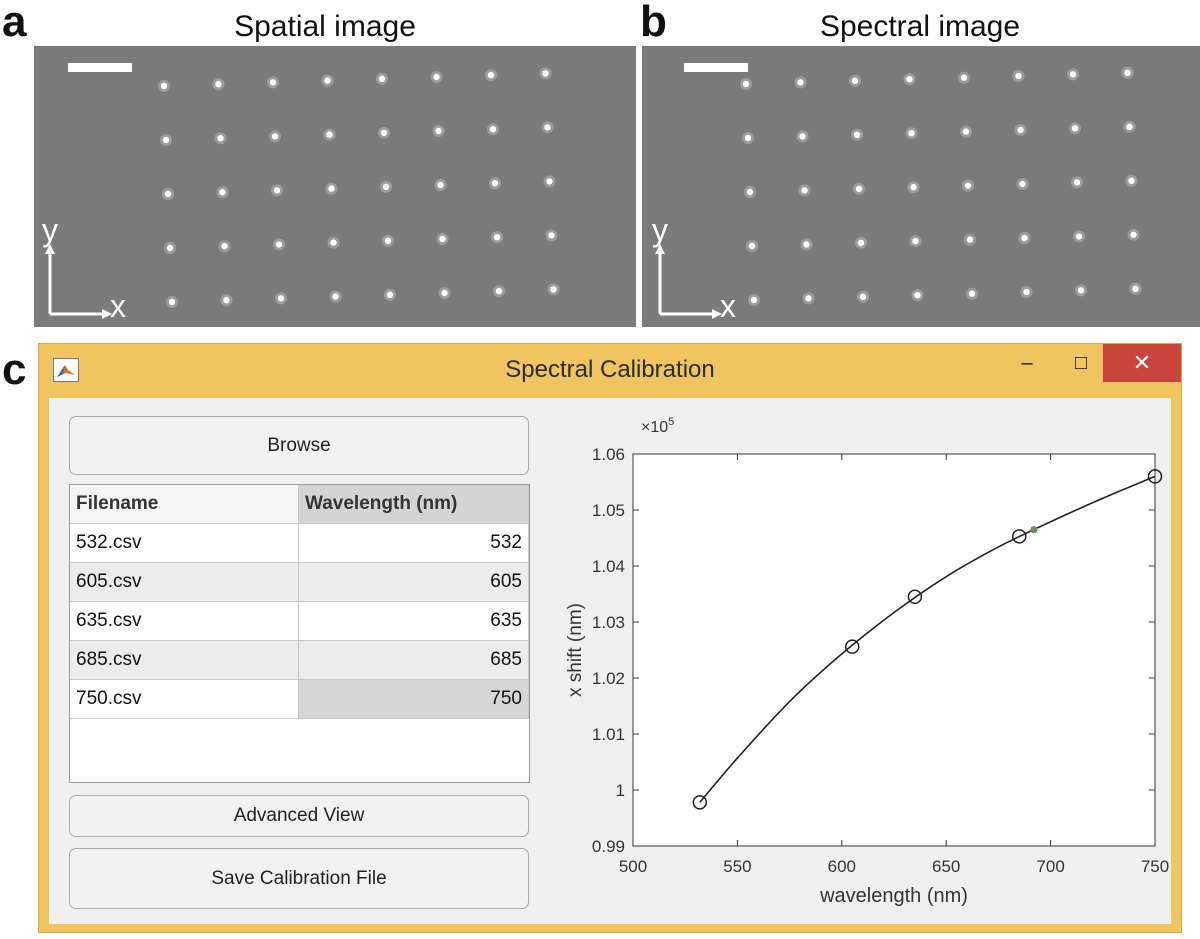 This screenshot has width=1200, height=939. Describe the element at coordinates (184, 660) in the screenshot. I see `filename-cell: 685.csv` at that location.